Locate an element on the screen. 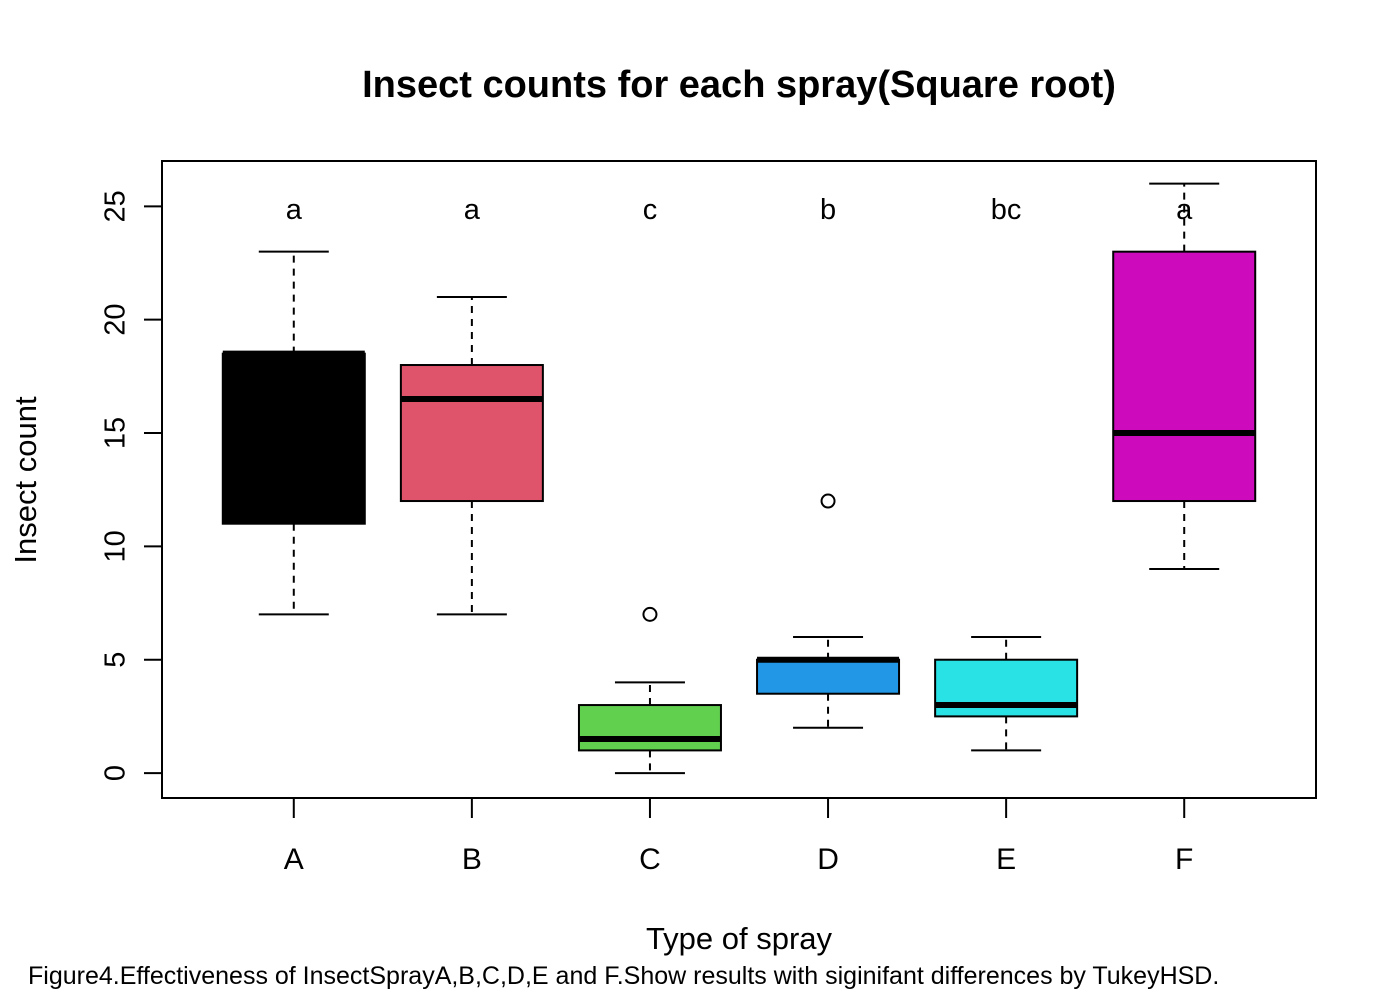  x-axis-label: Type of spray is located at coordinates (739, 938).